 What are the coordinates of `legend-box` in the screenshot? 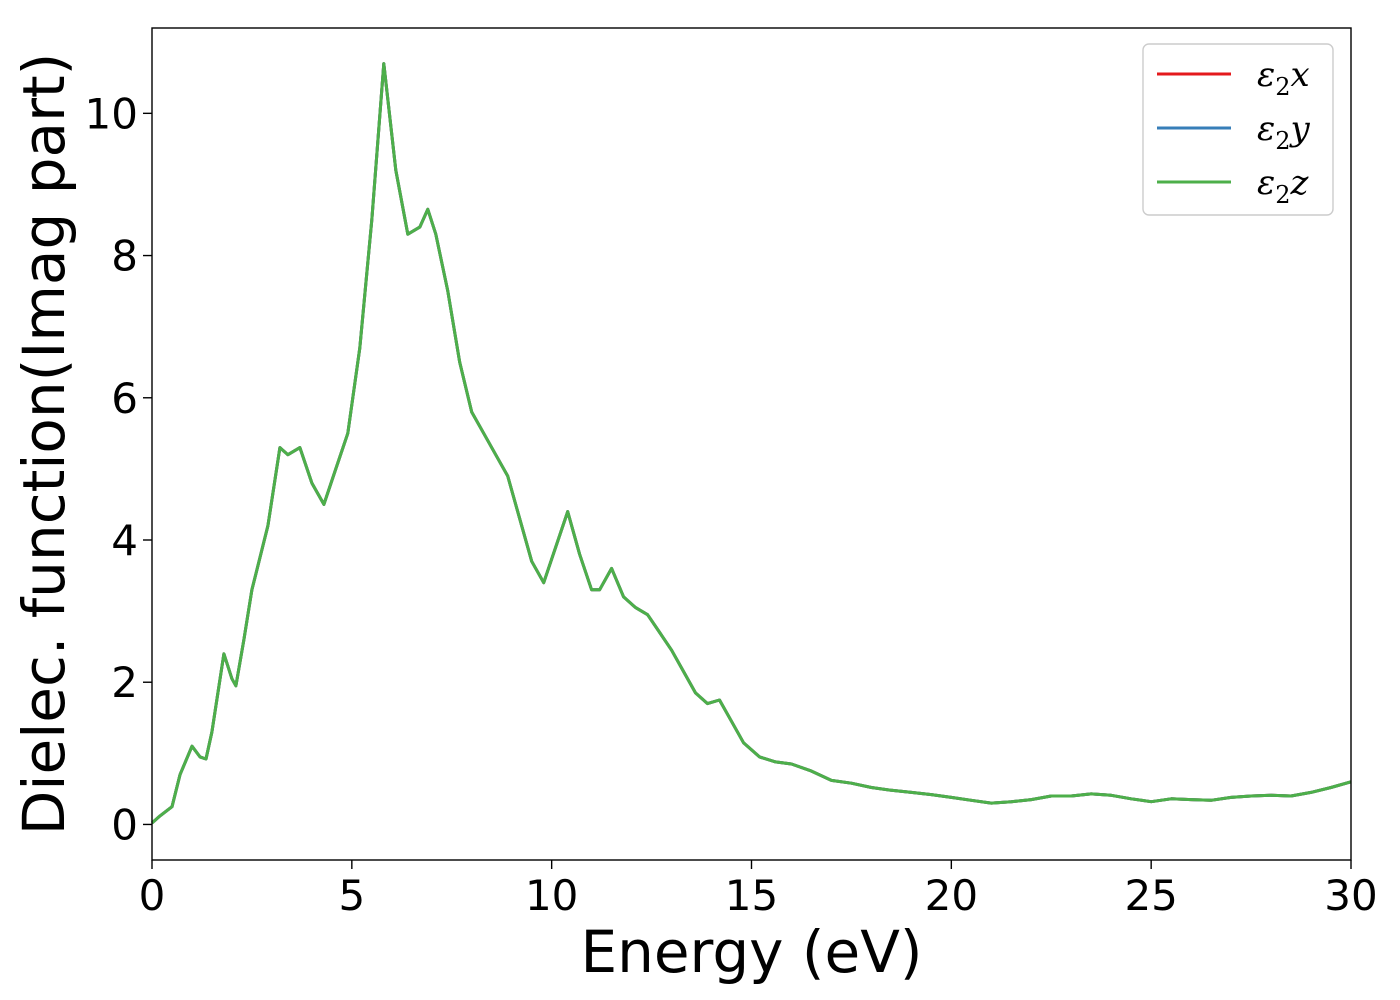 It's located at (1238, 129).